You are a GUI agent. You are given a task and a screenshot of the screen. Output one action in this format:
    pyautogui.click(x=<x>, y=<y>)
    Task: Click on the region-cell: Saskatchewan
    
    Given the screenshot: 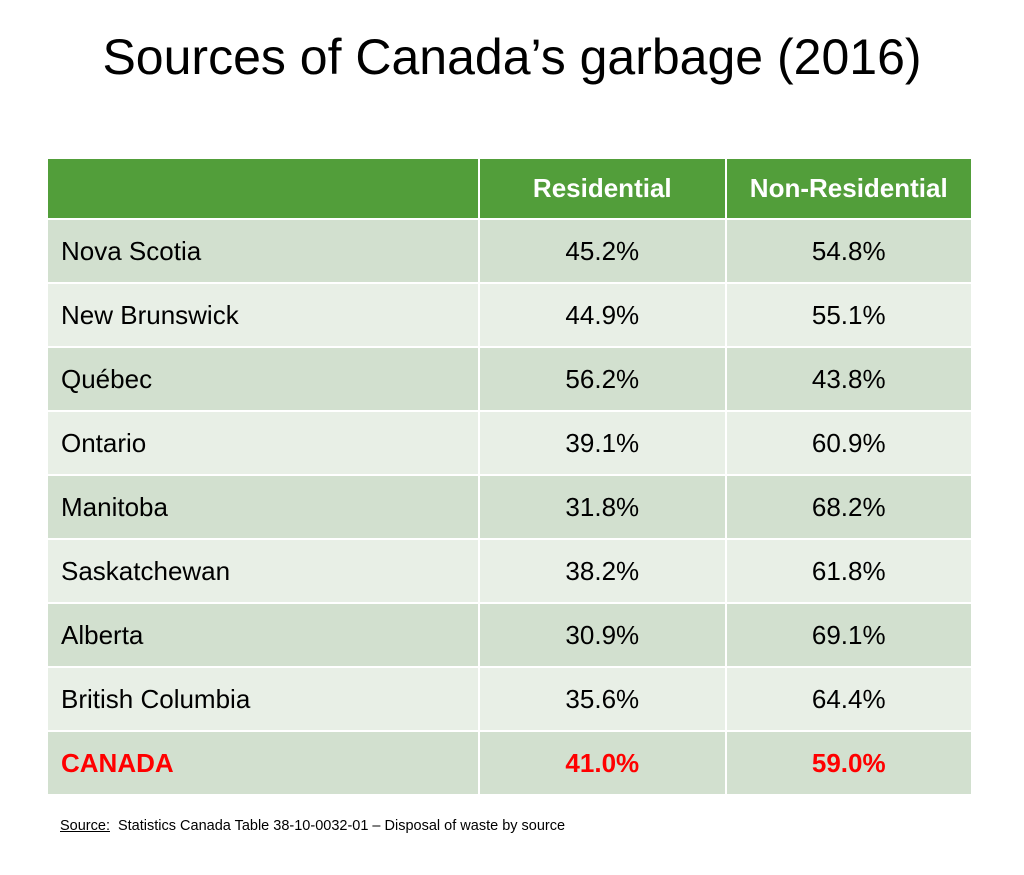 What is the action you would take?
    pyautogui.click(x=263, y=571)
    